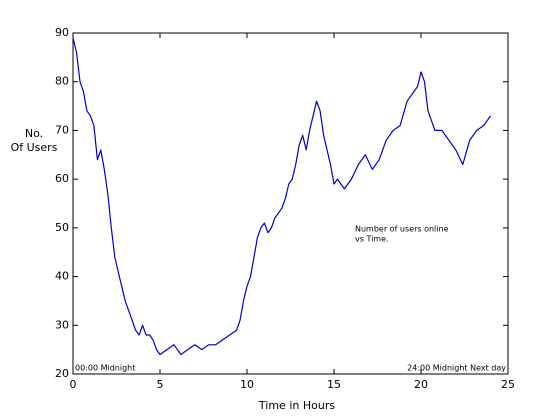 Image resolution: width=560 pixels, height=420 pixels. What do you see at coordinates (421, 384) in the screenshot?
I see `x-tick-label: 20` at bounding box center [421, 384].